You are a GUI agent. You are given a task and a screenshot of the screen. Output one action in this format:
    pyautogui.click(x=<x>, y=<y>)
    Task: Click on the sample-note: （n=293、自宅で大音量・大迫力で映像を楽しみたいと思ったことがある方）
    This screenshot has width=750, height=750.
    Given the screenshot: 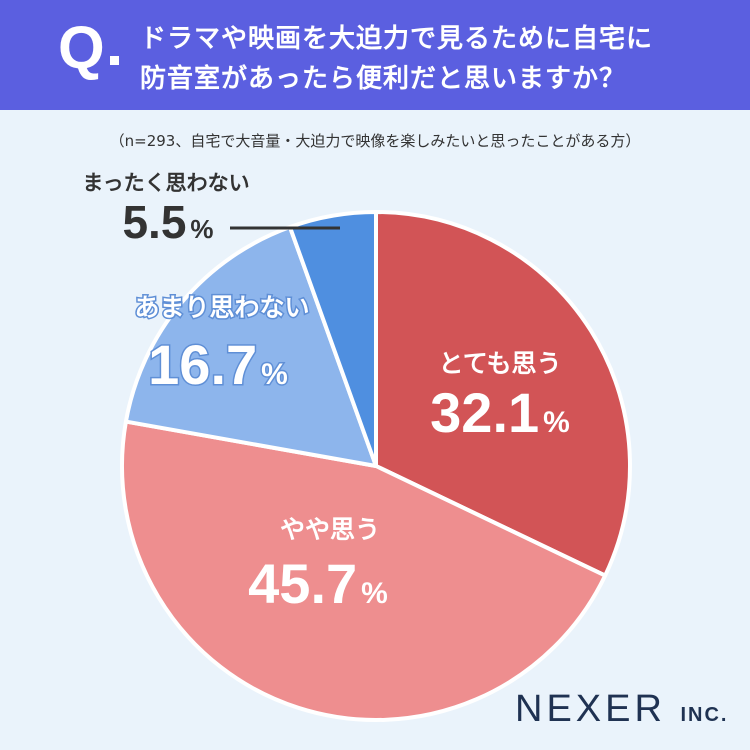 What is the action you would take?
    pyautogui.click(x=375, y=141)
    